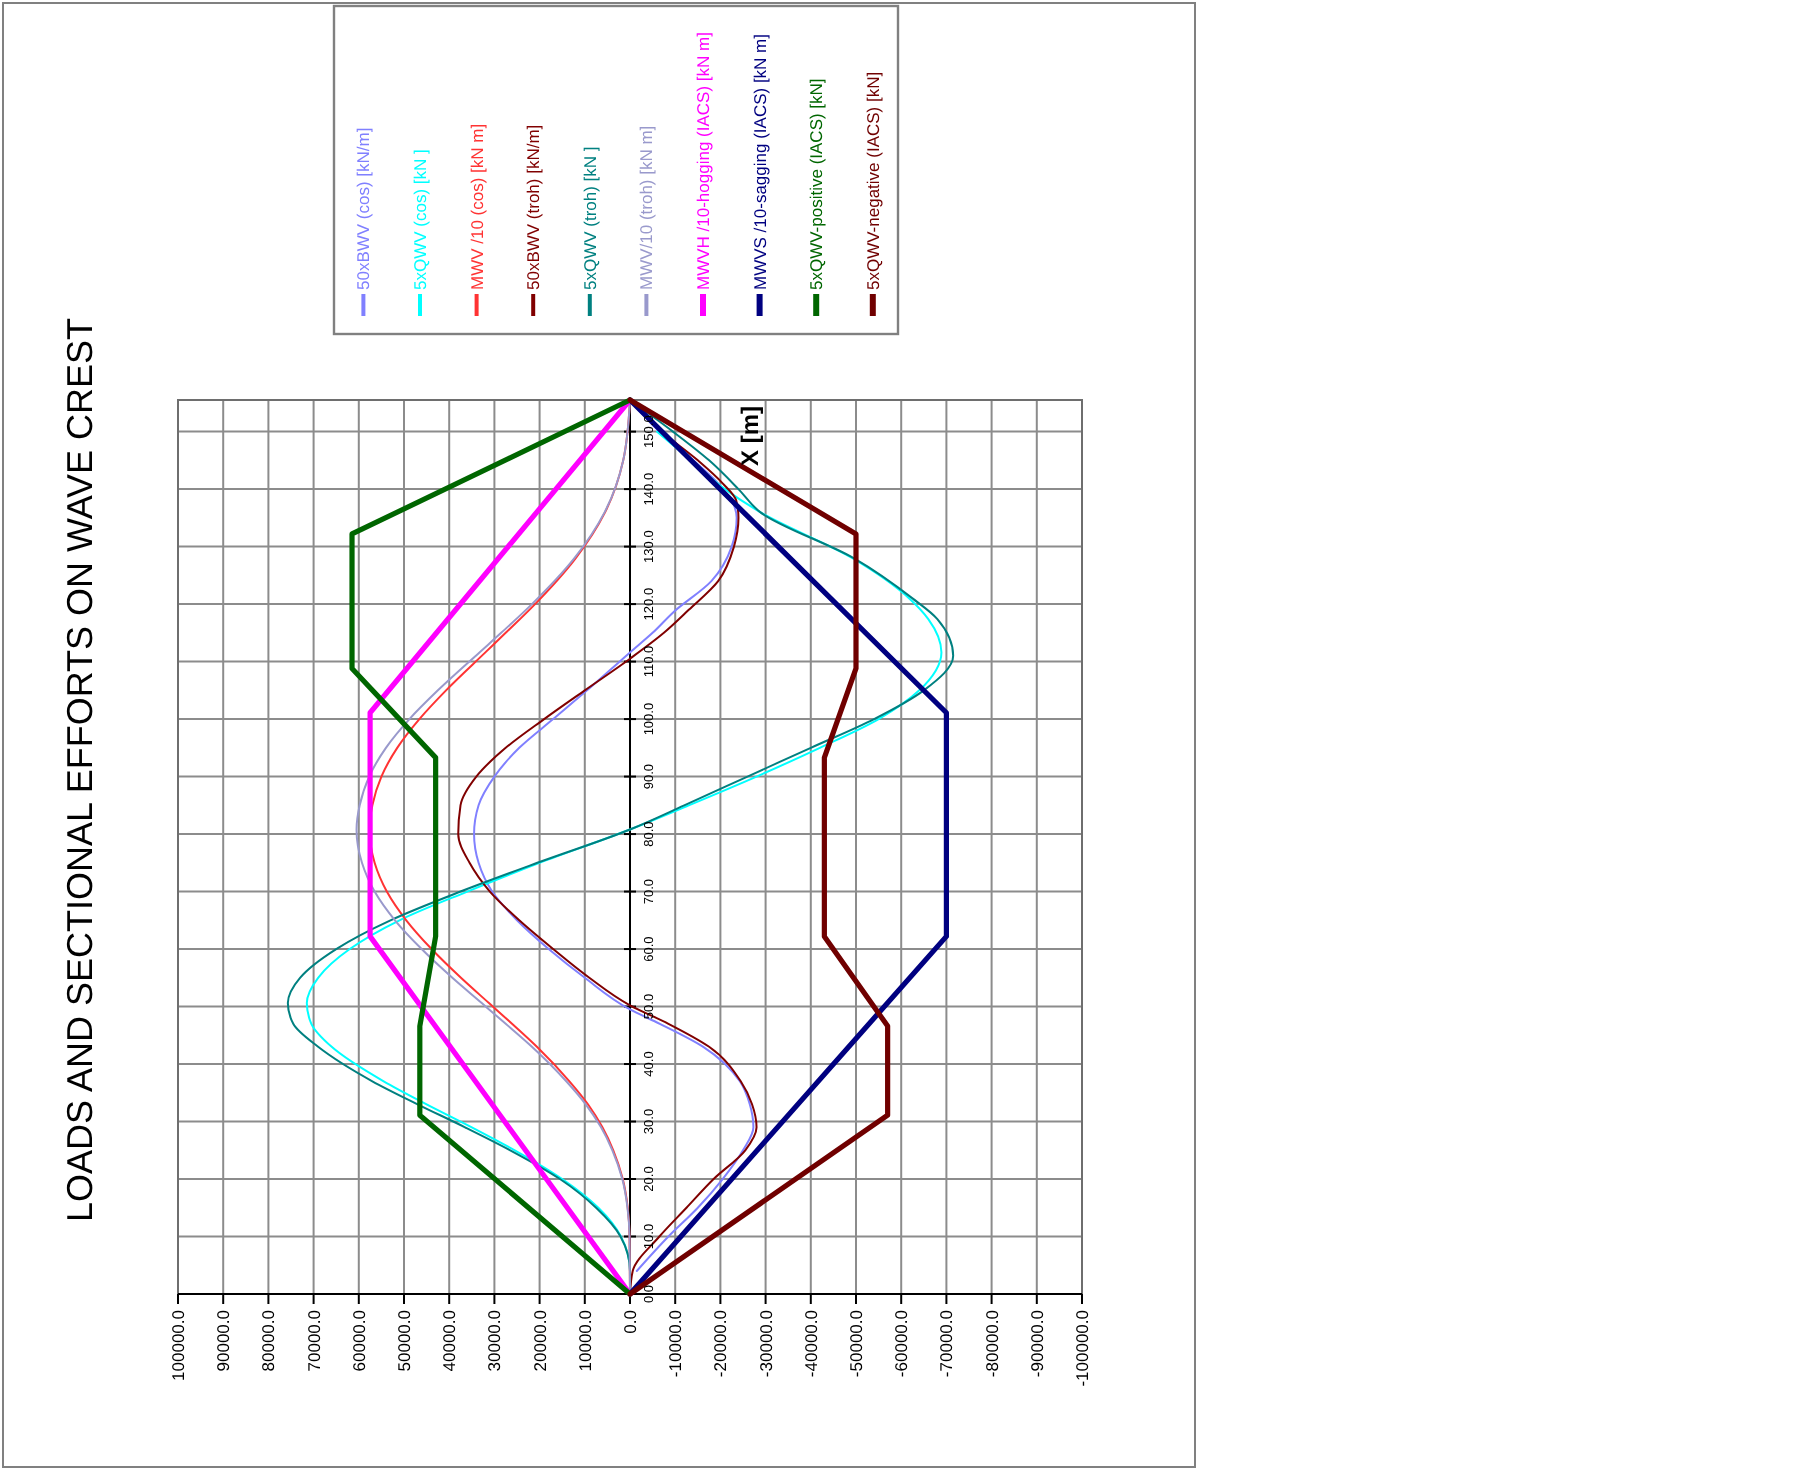 The width and height of the screenshot is (1804, 1474). What do you see at coordinates (178, 1345) in the screenshot?
I see `x-tick-label: 100000.0` at bounding box center [178, 1345].